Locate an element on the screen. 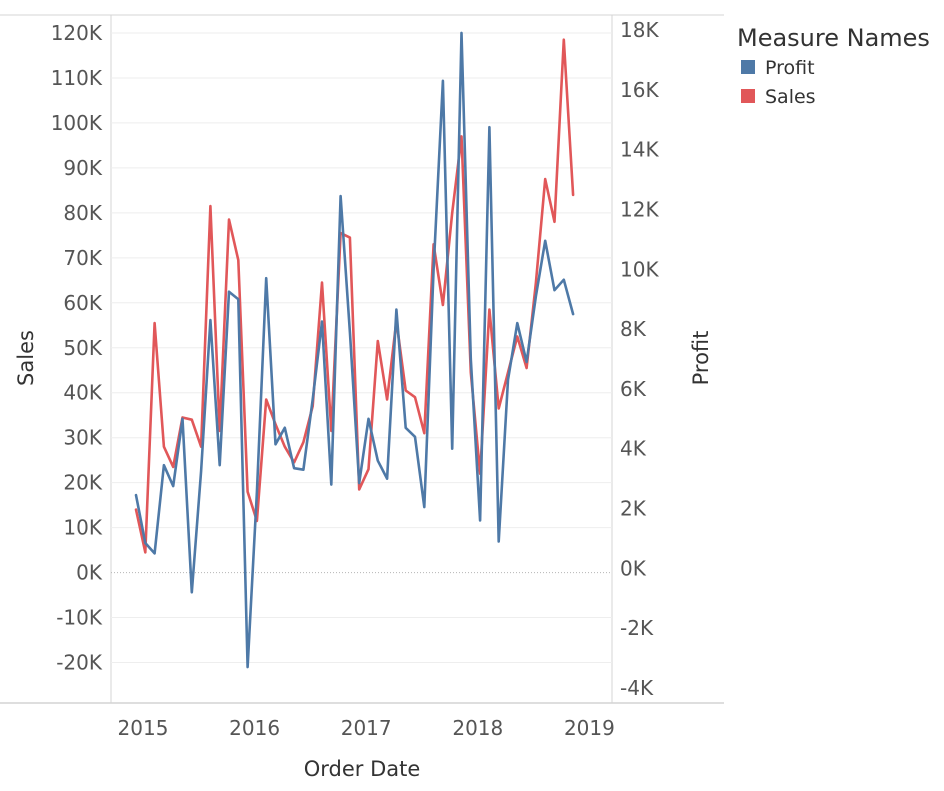  sales-legend-label: Sales is located at coordinates (790, 97).